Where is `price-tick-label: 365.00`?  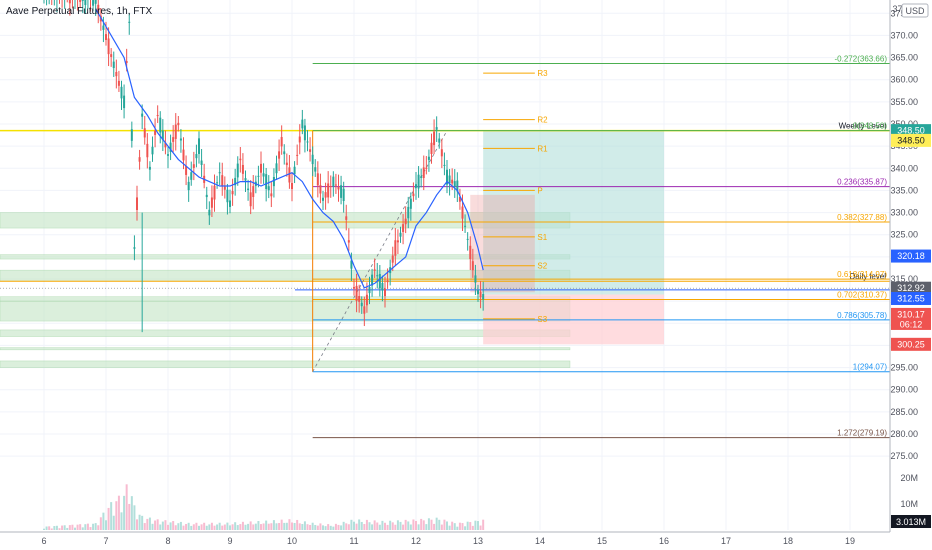
price-tick-label: 365.00 is located at coordinates (904, 58).